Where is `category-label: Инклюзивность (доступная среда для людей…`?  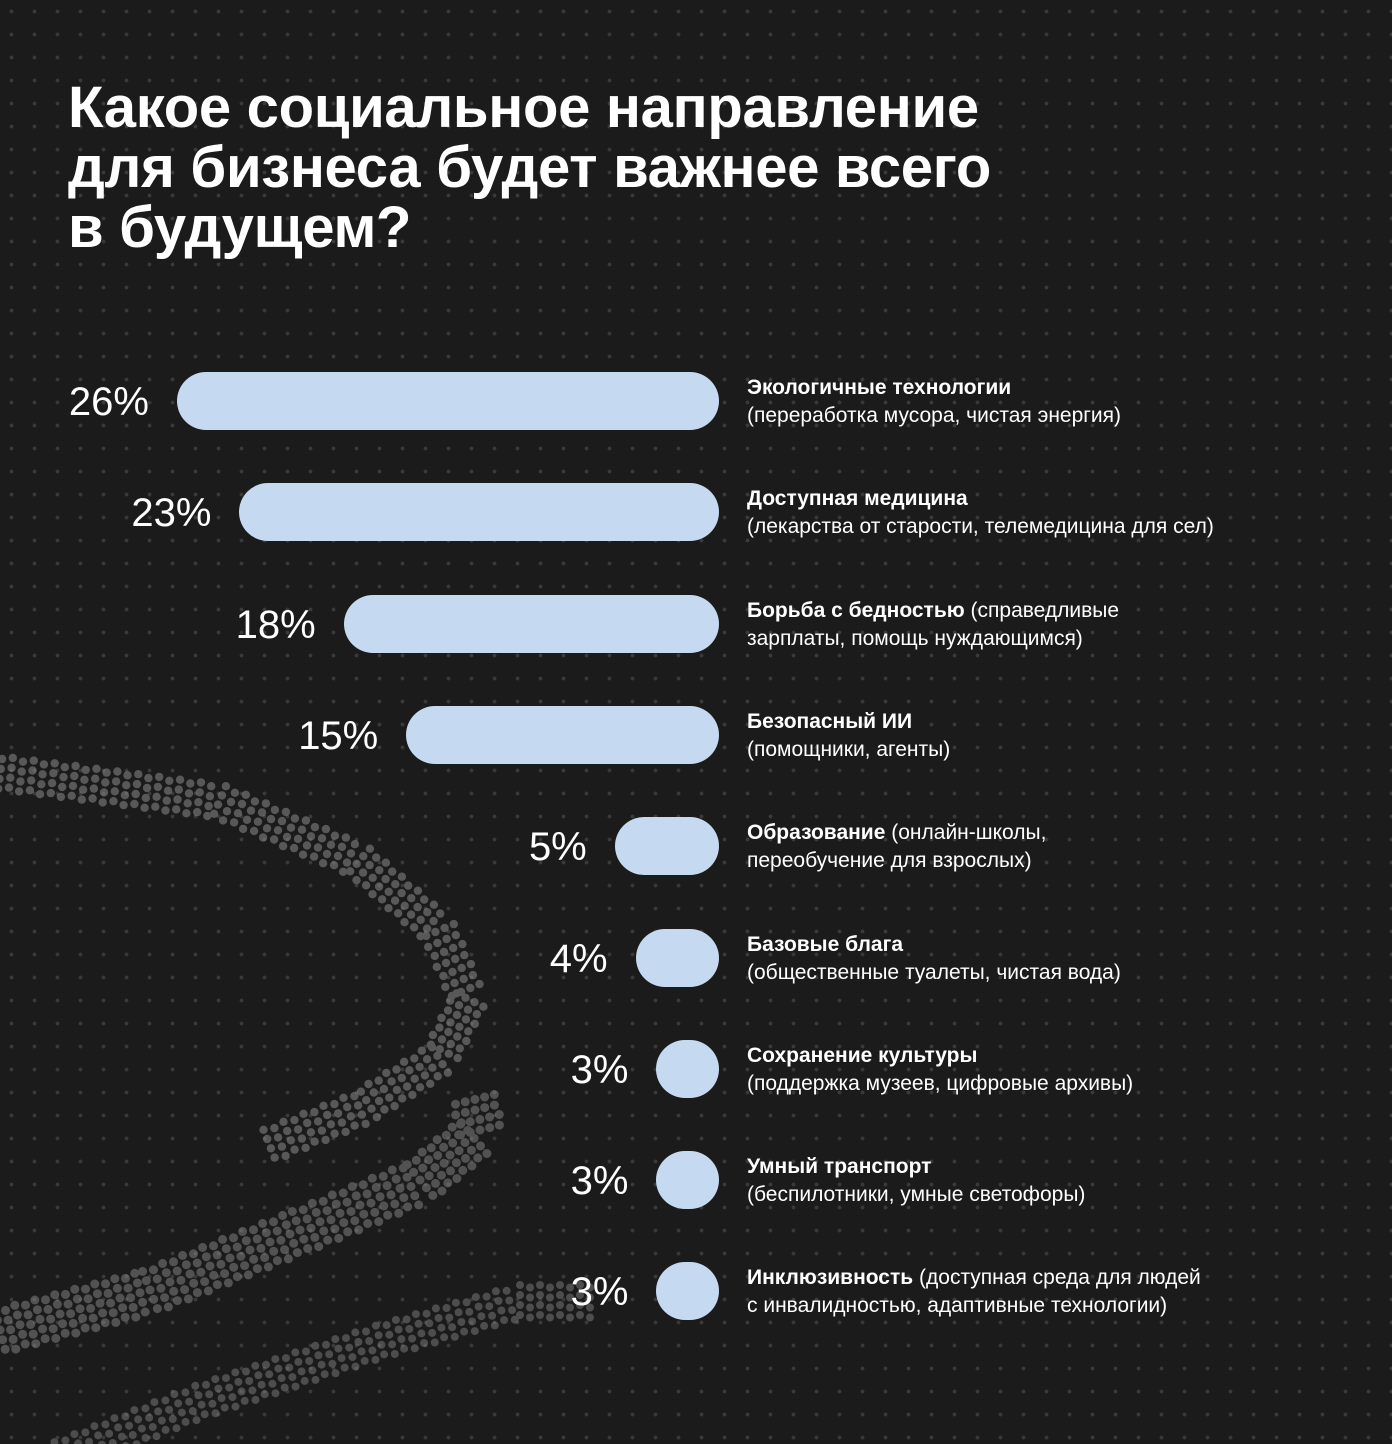 category-label: Инклюзивность (доступная среда для людей… is located at coordinates (1047, 1292).